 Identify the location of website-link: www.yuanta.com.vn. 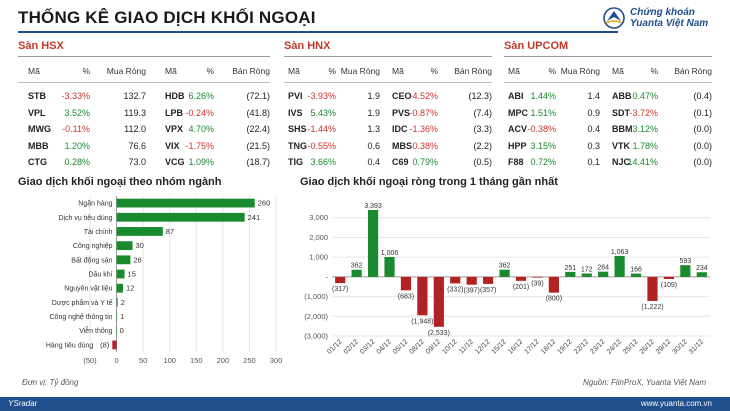
(676, 403).